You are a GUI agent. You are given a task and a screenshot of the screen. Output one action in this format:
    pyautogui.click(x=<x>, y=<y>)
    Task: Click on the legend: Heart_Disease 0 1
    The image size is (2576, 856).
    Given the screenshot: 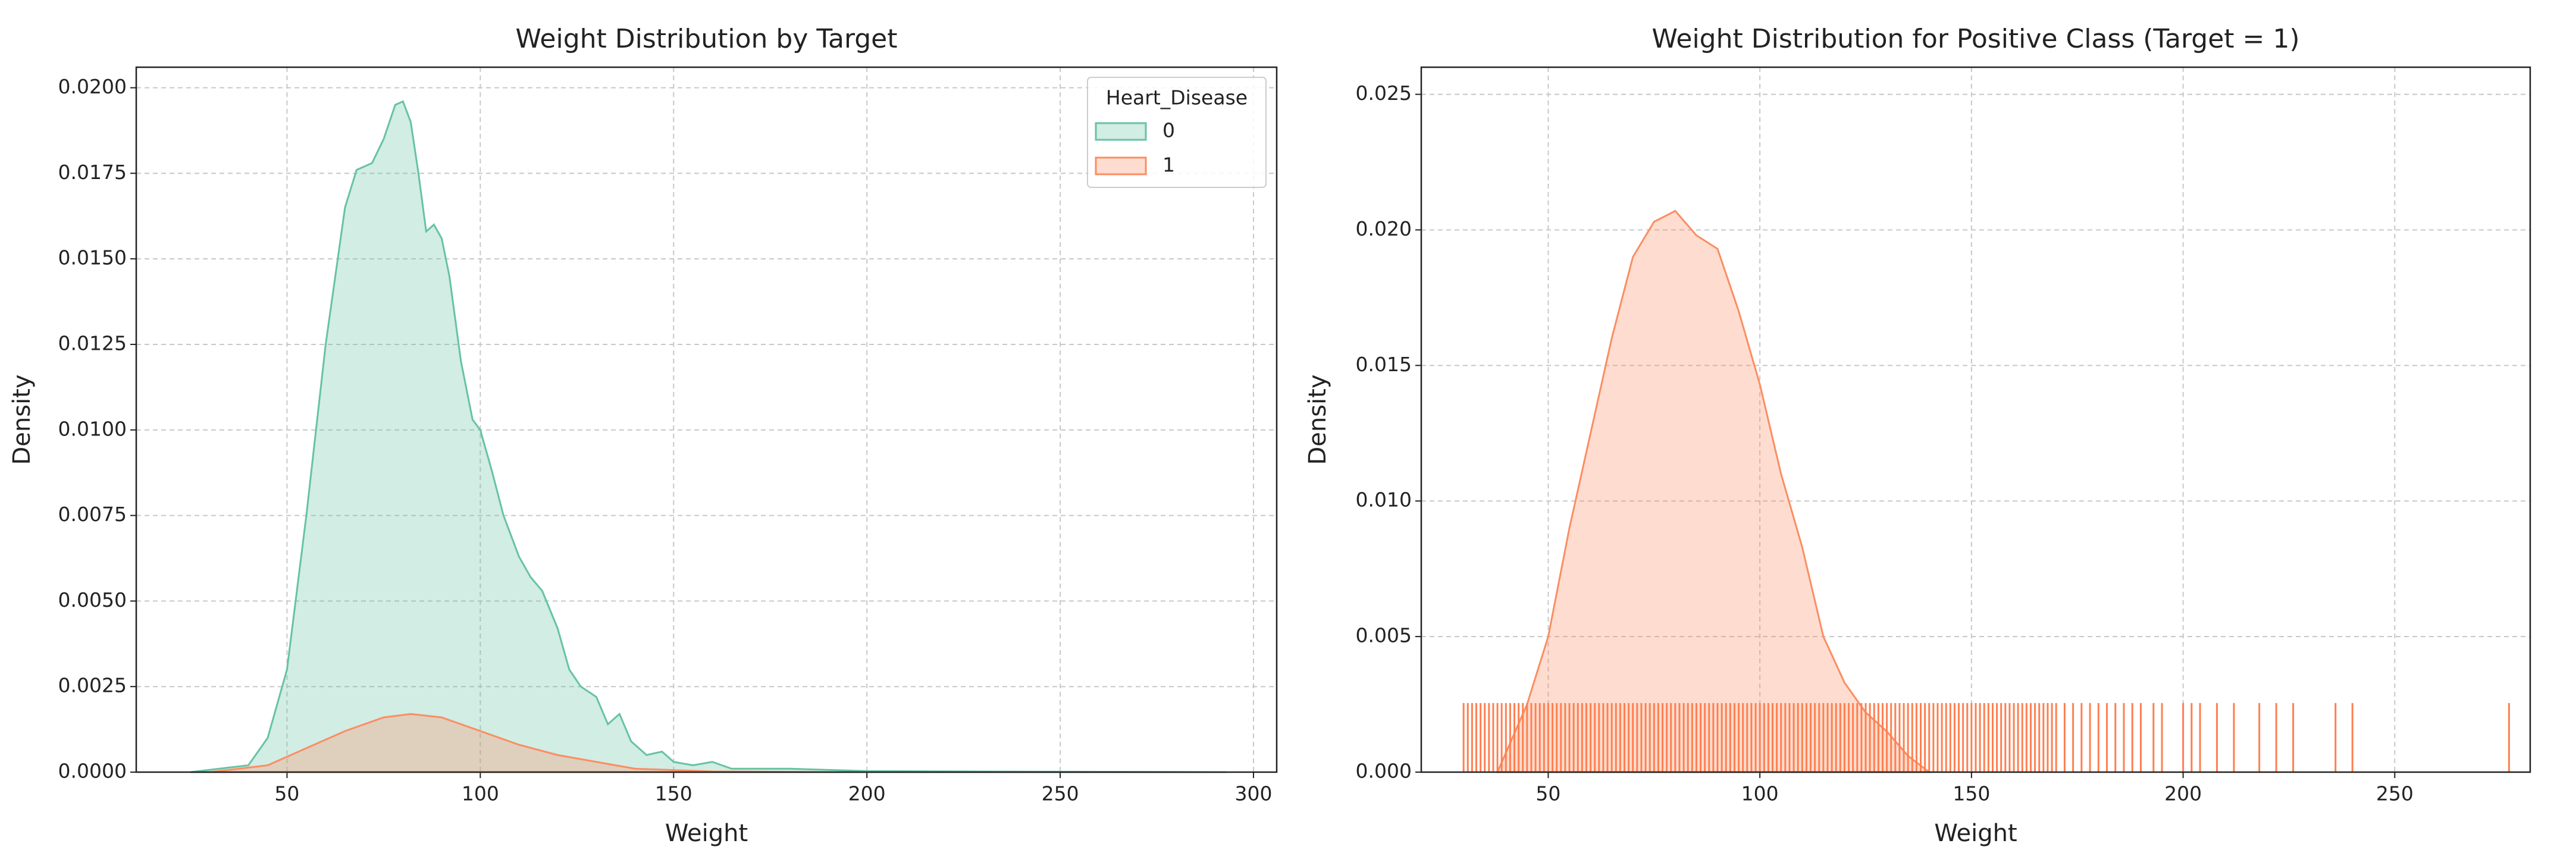 What is the action you would take?
    pyautogui.click(x=1177, y=132)
    